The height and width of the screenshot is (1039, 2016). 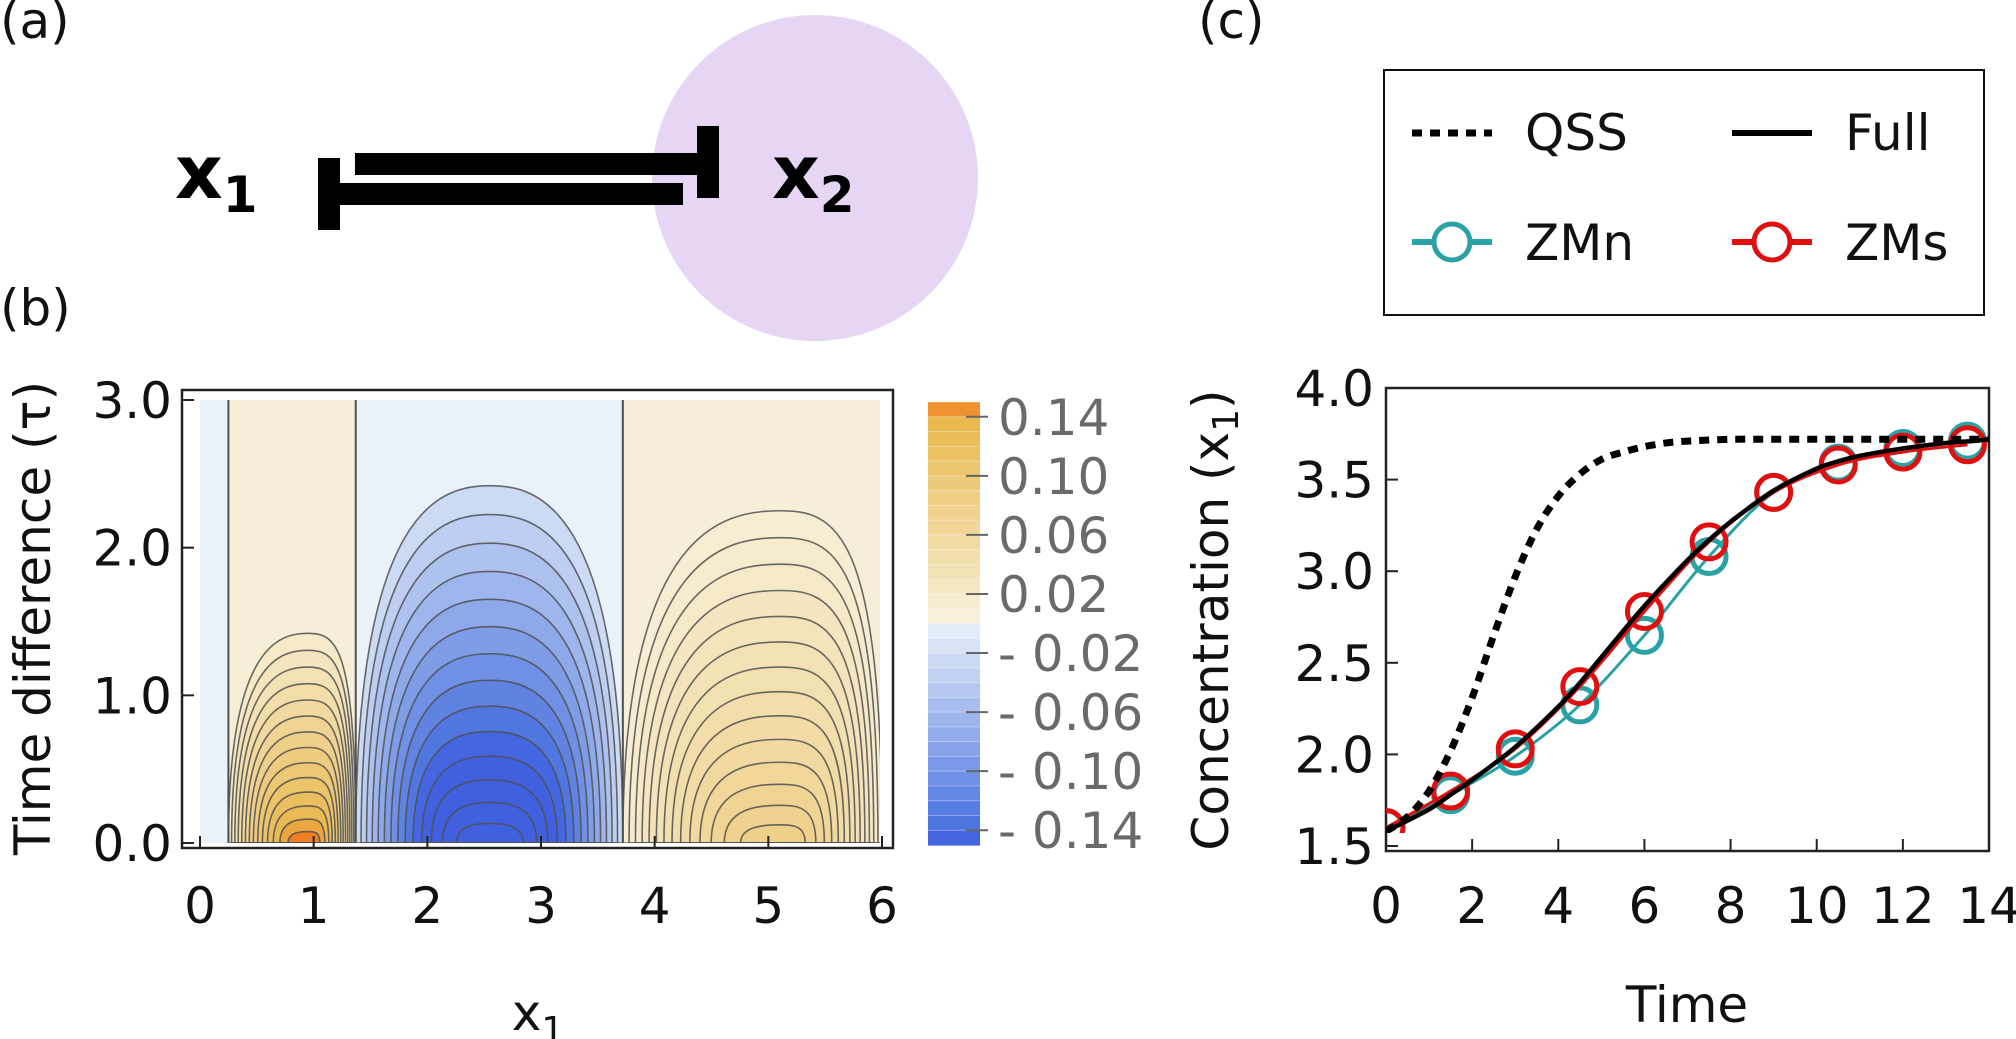 I want to click on colorbar: 0.140.100.060.02- 0.02- 0.06- 0.10- 0.14, so click(x=1035, y=624).